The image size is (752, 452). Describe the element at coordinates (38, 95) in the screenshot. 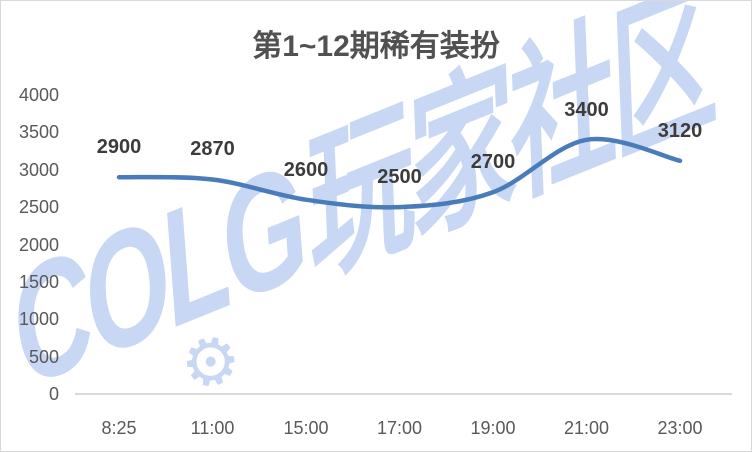

I see `y-axis-tick-label: 4000` at that location.